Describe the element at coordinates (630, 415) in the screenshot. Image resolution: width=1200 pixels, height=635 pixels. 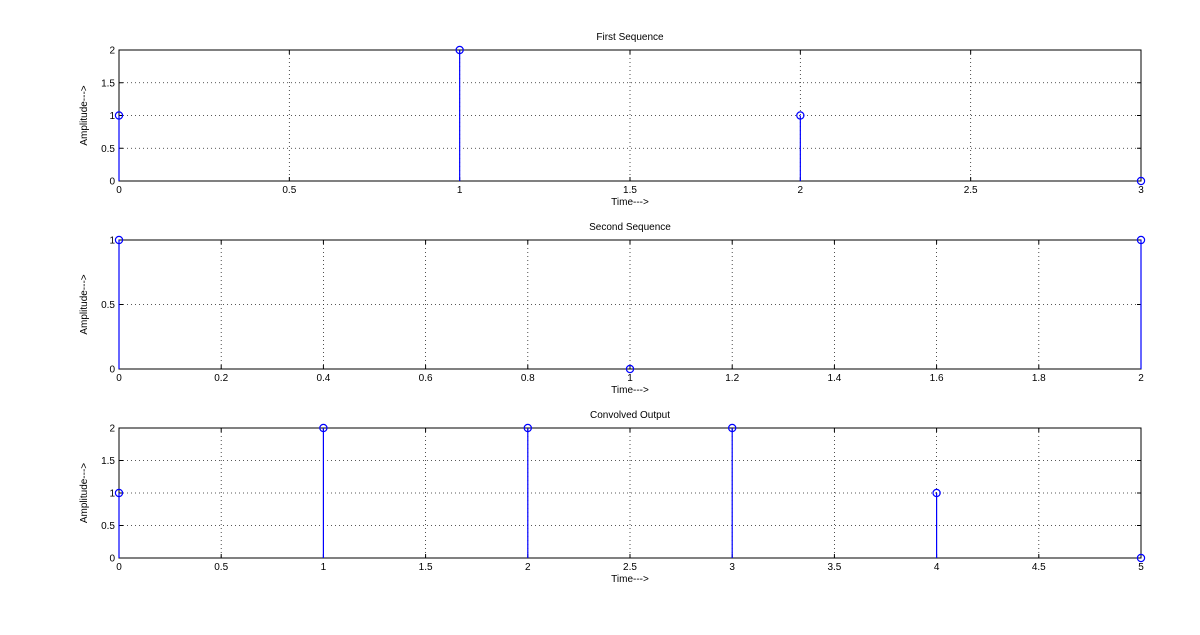
I see `chart-title: Convolved Output` at that location.